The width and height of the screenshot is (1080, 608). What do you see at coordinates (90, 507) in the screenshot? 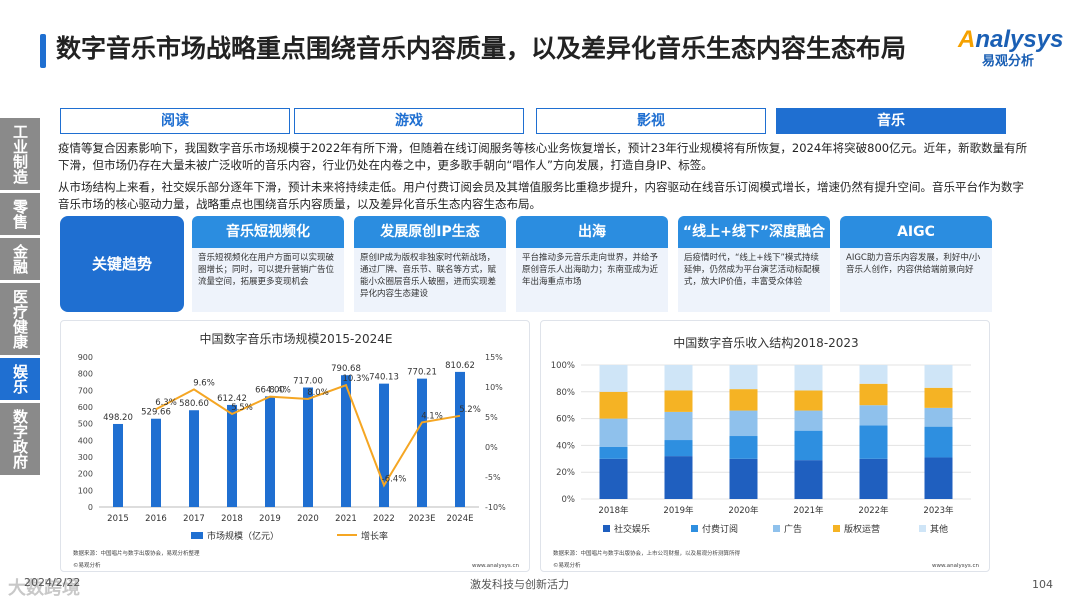
I see `y-tick-label: 0` at bounding box center [90, 507].